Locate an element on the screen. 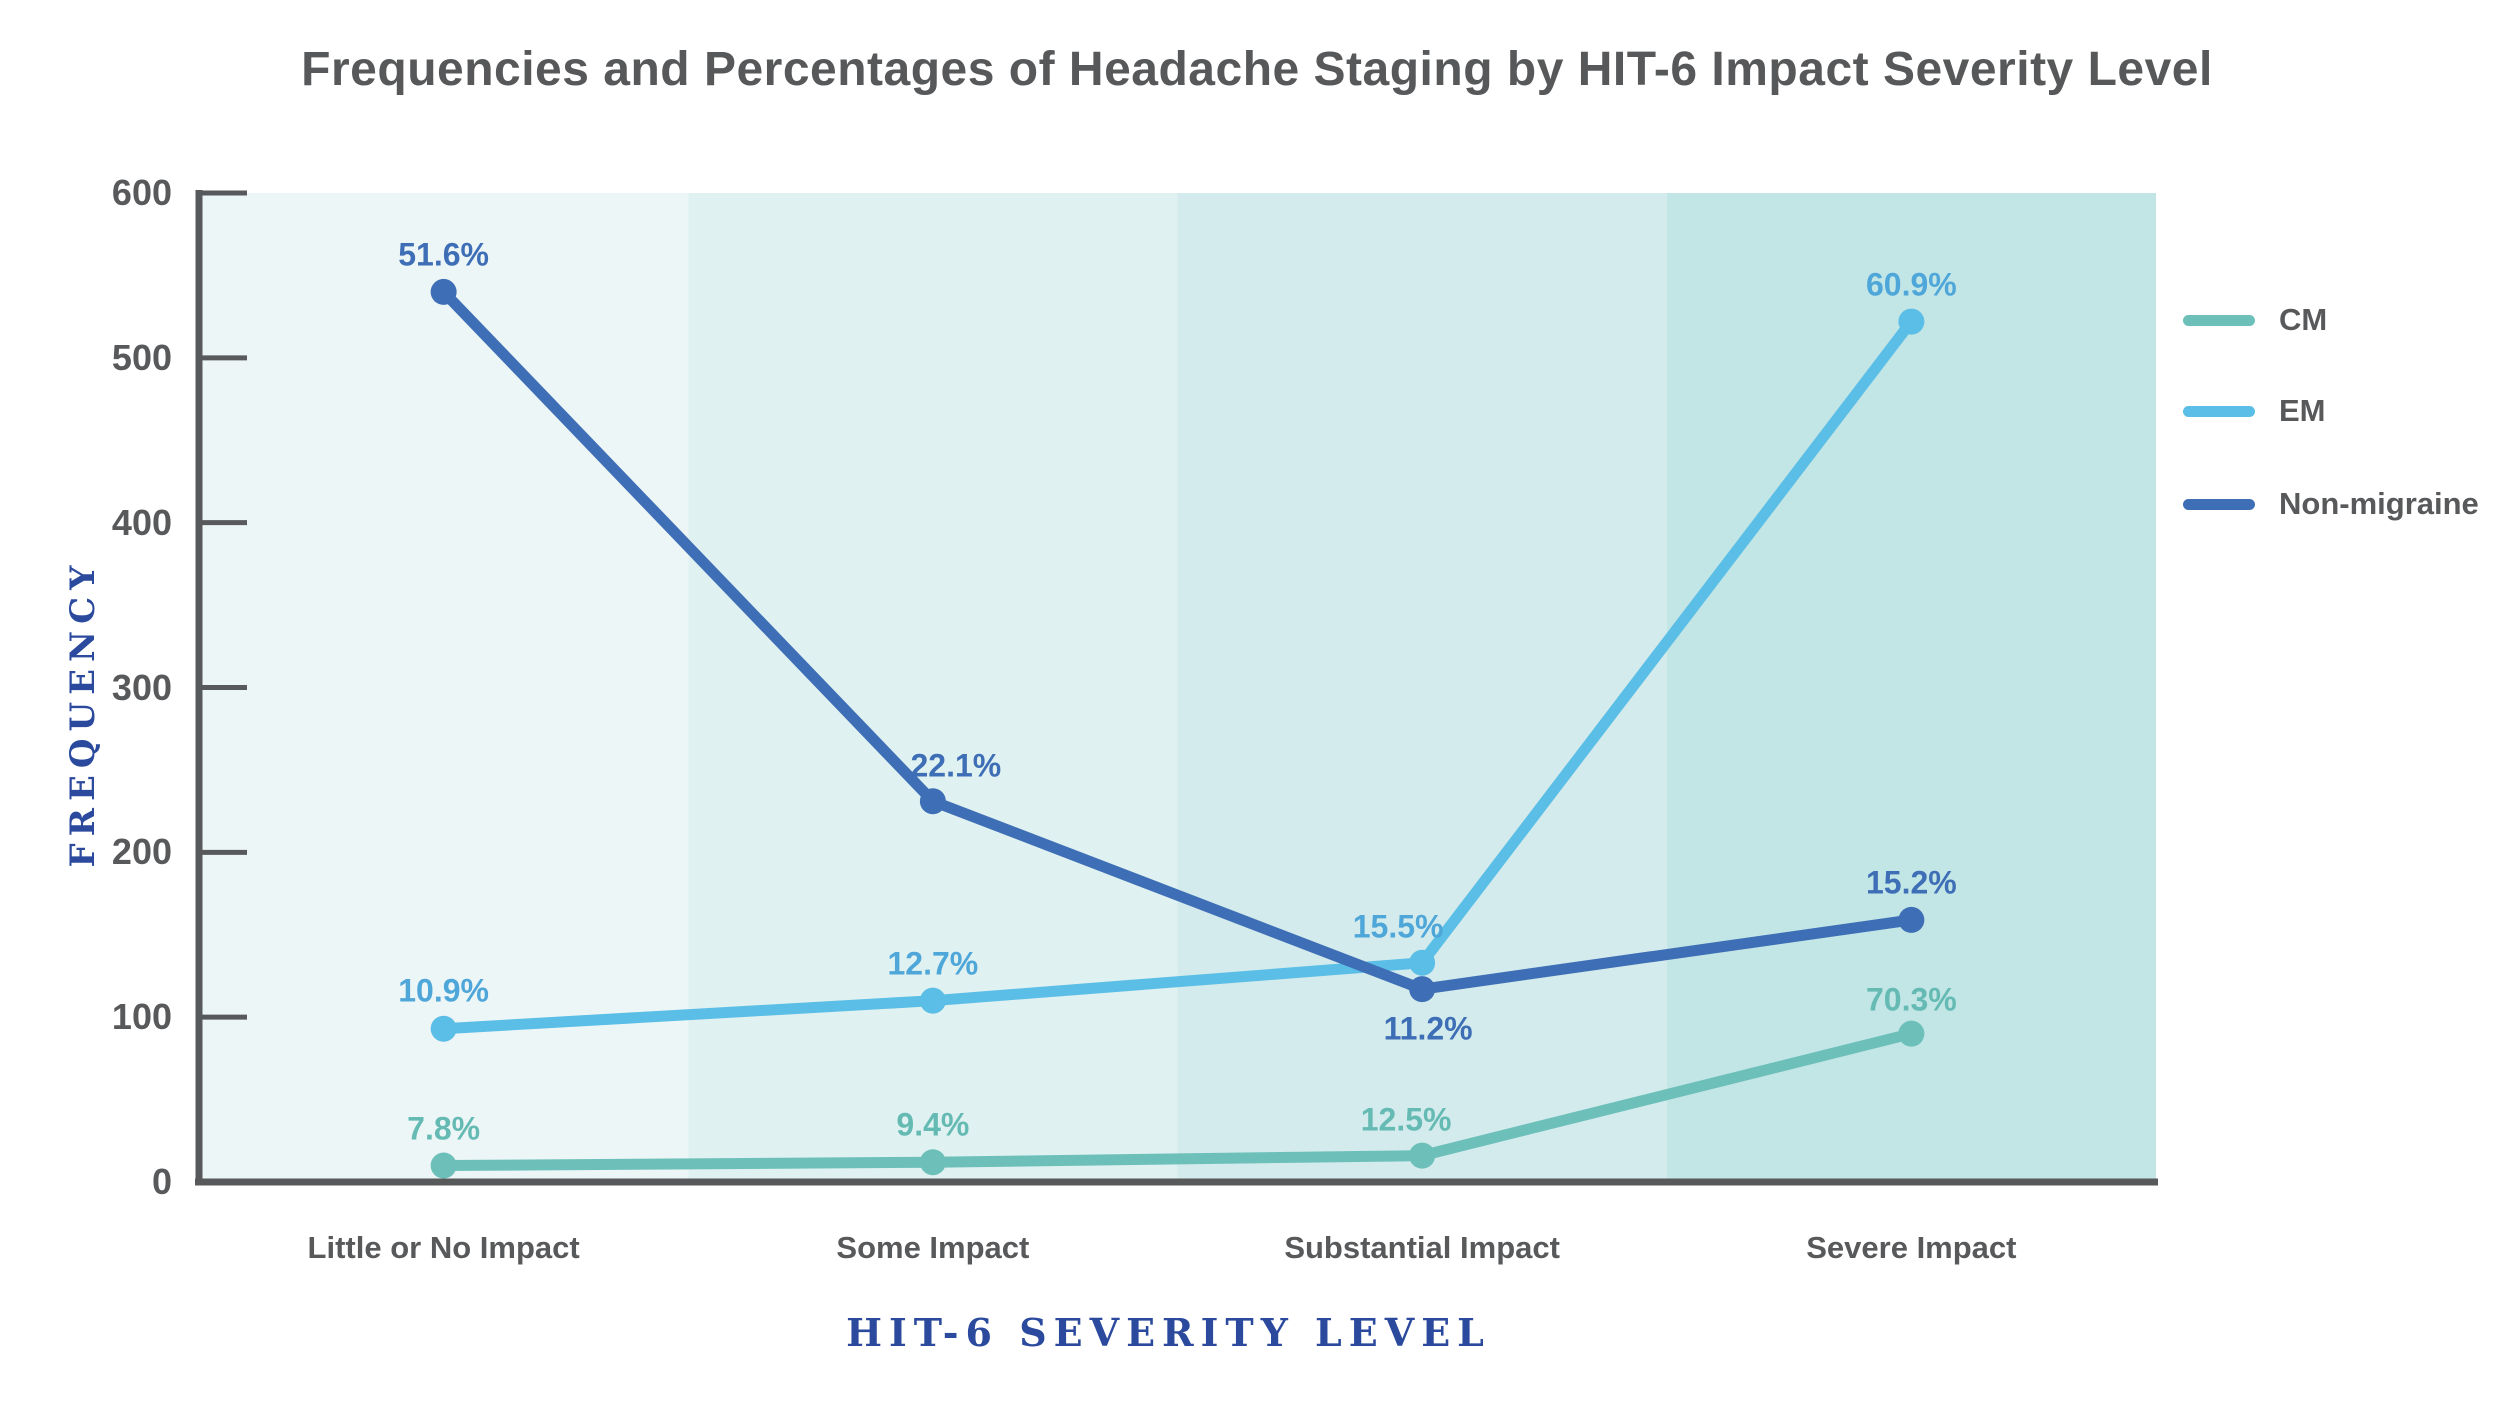  category-label: Severe Impact is located at coordinates (1911, 1247).